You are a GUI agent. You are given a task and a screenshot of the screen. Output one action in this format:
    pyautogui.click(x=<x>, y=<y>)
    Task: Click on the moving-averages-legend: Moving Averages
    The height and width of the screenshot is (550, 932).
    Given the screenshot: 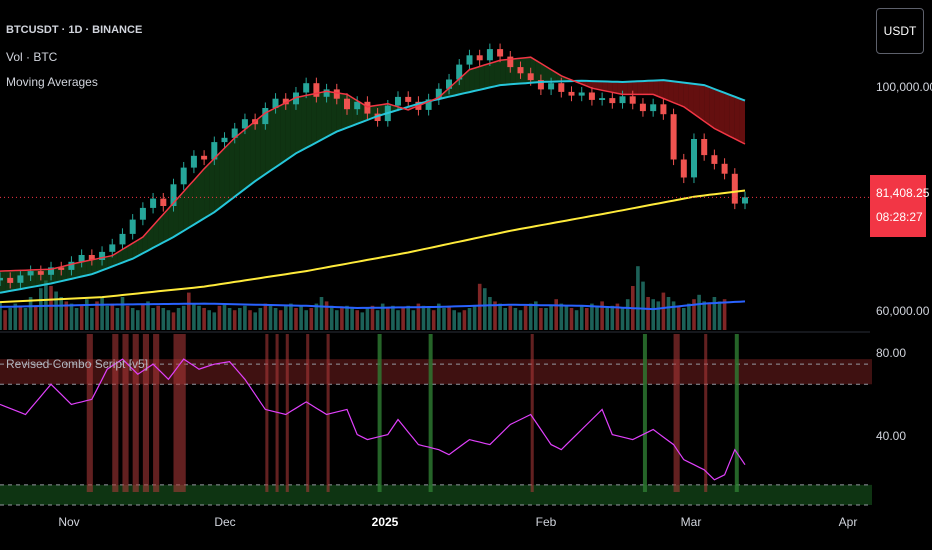 What is the action you would take?
    pyautogui.click(x=52, y=82)
    